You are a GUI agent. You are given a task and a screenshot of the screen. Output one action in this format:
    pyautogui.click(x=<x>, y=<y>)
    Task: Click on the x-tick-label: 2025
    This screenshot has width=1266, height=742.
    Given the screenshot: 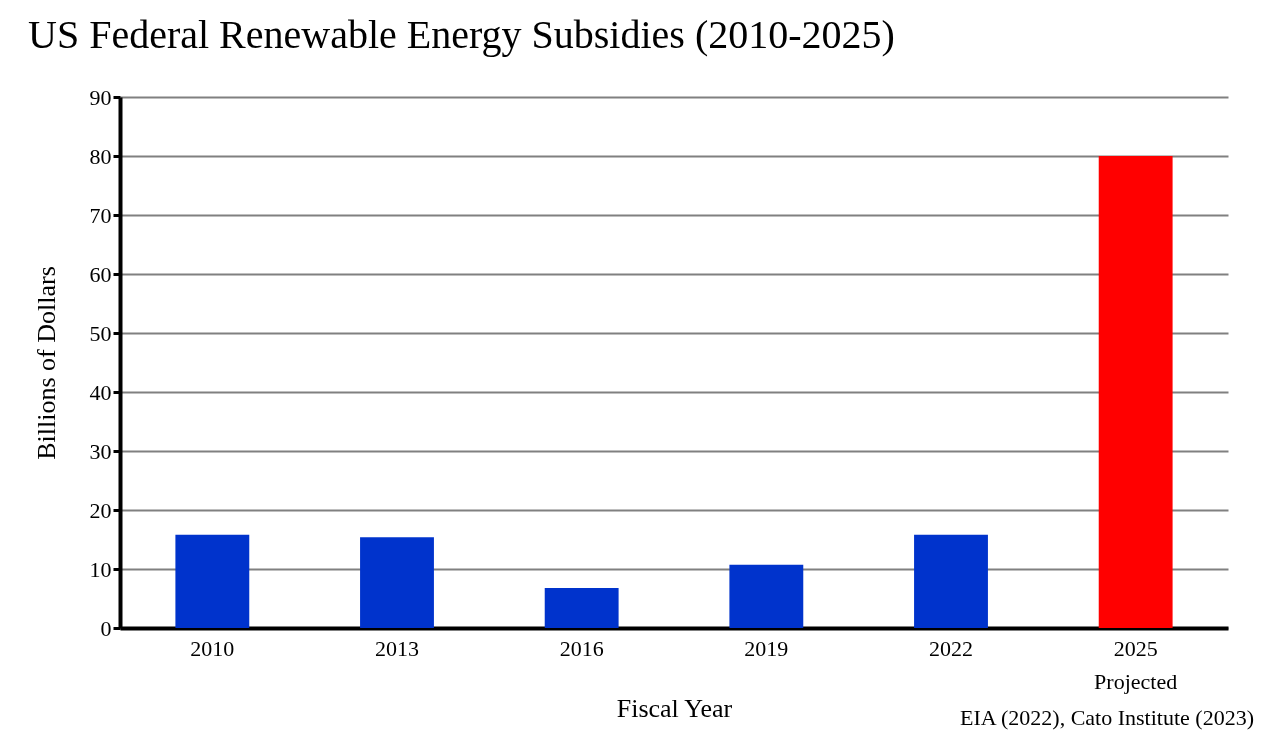 What is the action you would take?
    pyautogui.click(x=1135, y=648)
    